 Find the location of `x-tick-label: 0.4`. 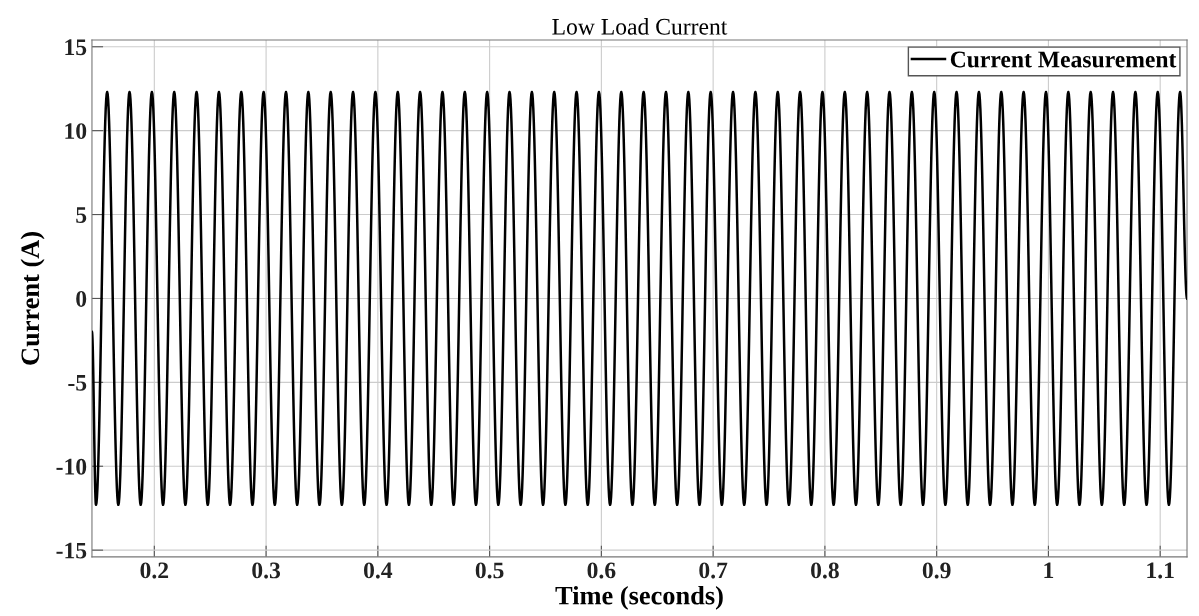

x-tick-label: 0.4 is located at coordinates (378, 570).